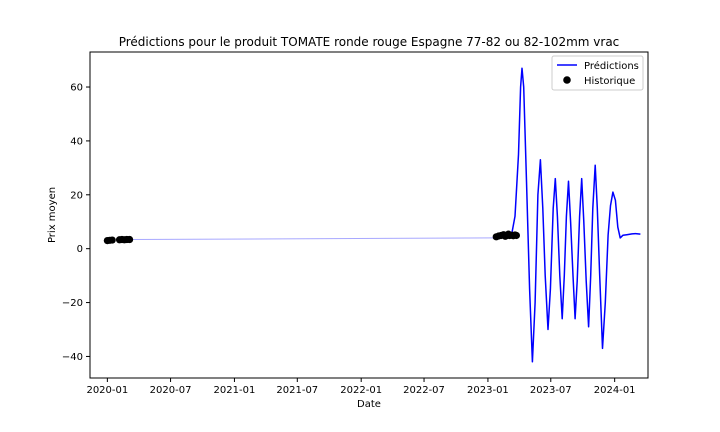 The height and width of the screenshot is (432, 720). What do you see at coordinates (235, 390) in the screenshot?
I see `x-tick-label: 2021-01` at bounding box center [235, 390].